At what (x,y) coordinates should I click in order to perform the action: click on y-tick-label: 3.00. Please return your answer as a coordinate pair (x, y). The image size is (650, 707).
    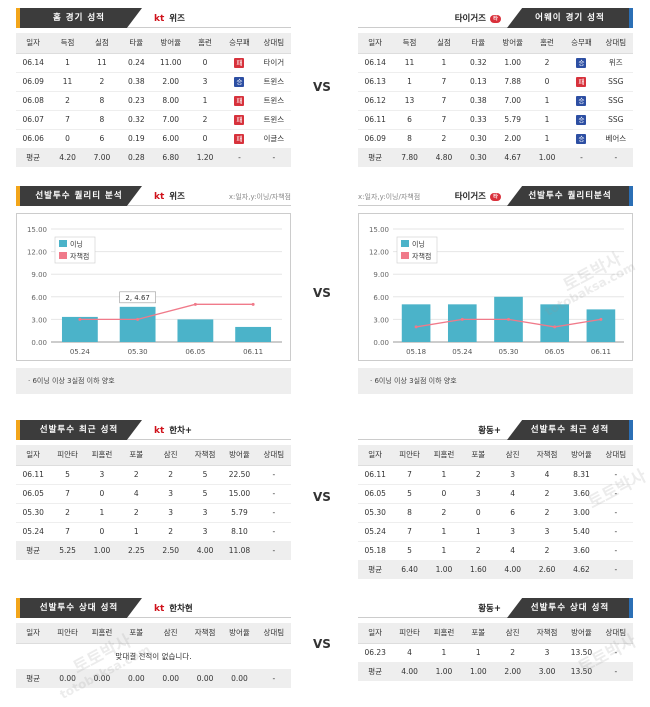
    Looking at the image, I should click on (39, 320).